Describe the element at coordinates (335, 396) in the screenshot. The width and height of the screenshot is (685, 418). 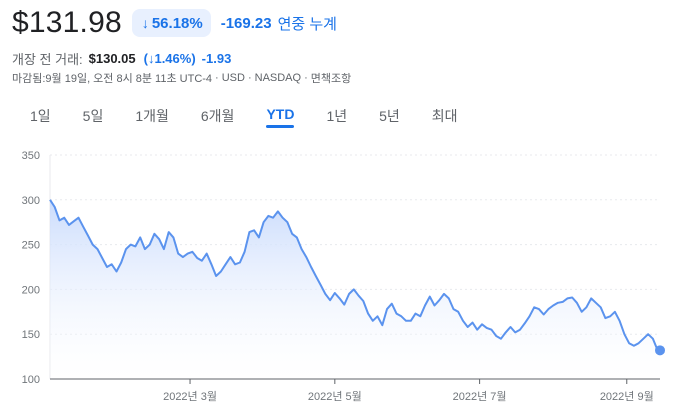
I see `x-tick-label: 2022년 5월` at that location.